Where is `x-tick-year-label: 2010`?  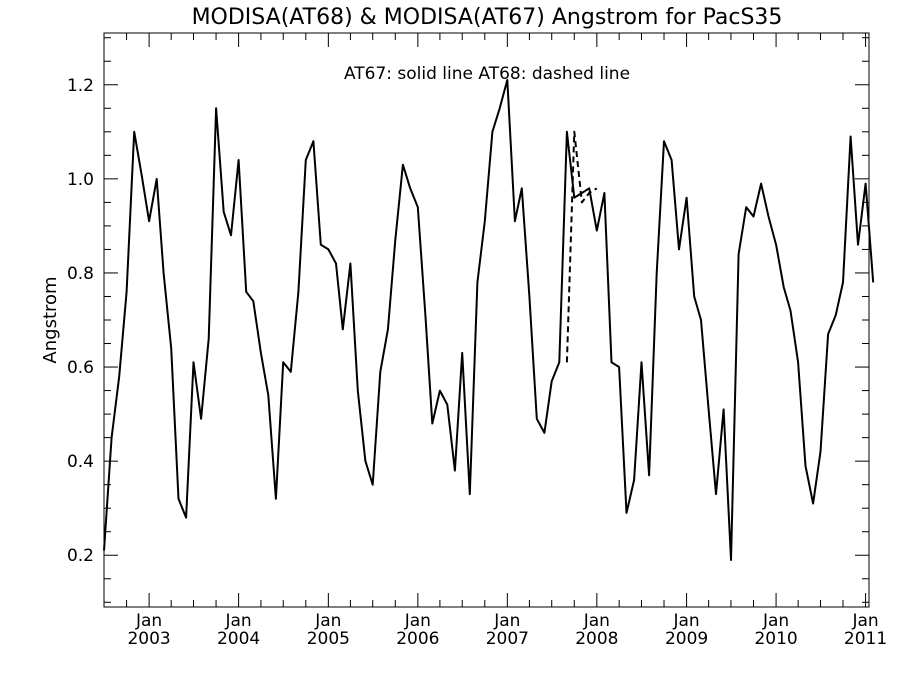
x-tick-year-label: 2010 is located at coordinates (775, 639).